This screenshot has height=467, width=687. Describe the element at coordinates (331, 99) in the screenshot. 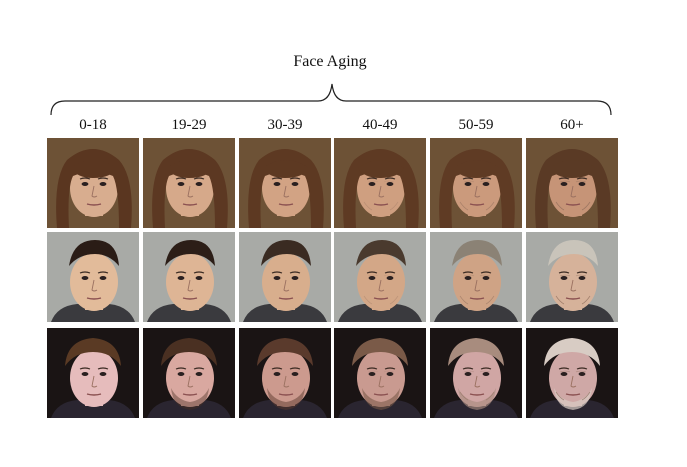

I see `age-brace` at that location.